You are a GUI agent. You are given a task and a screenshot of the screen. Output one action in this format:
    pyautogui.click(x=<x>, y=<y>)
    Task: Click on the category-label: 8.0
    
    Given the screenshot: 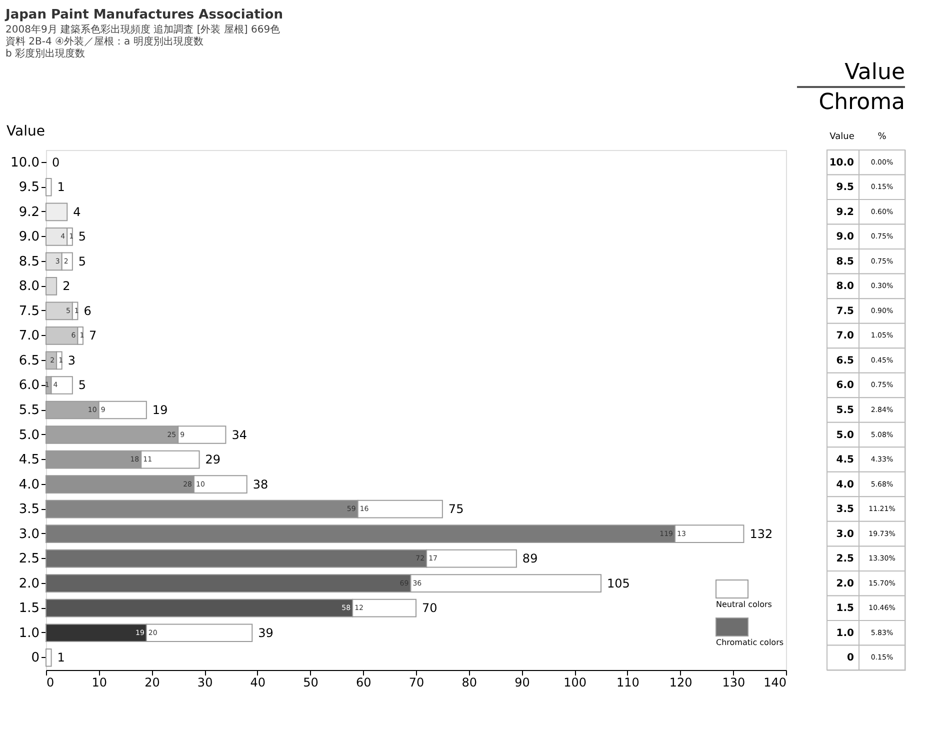 What is the action you would take?
    pyautogui.click(x=845, y=286)
    